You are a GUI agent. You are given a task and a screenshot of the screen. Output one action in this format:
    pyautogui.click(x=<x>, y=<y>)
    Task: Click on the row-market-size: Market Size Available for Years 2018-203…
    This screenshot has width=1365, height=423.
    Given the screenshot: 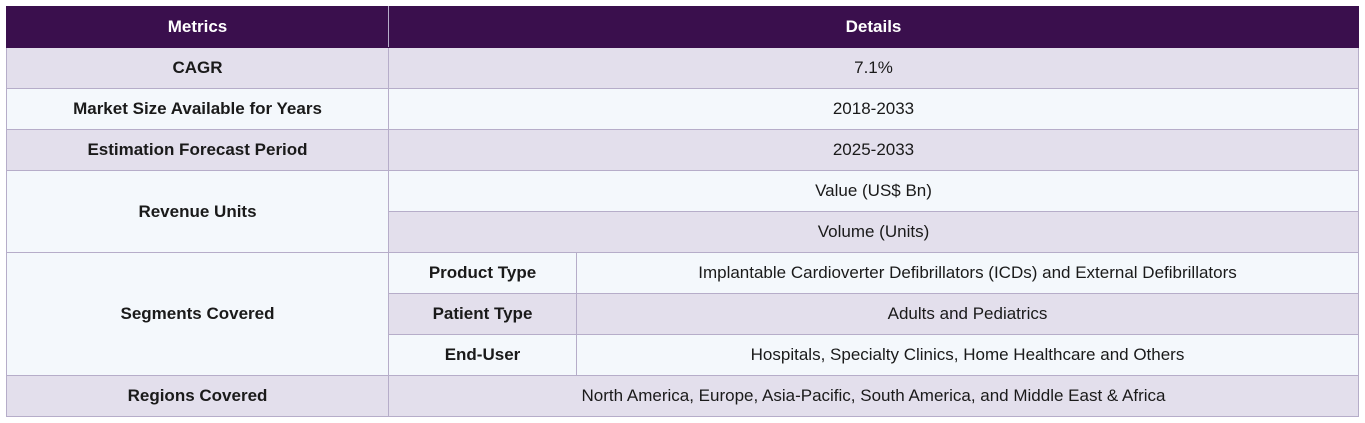 What is the action you would take?
    pyautogui.click(x=682, y=109)
    